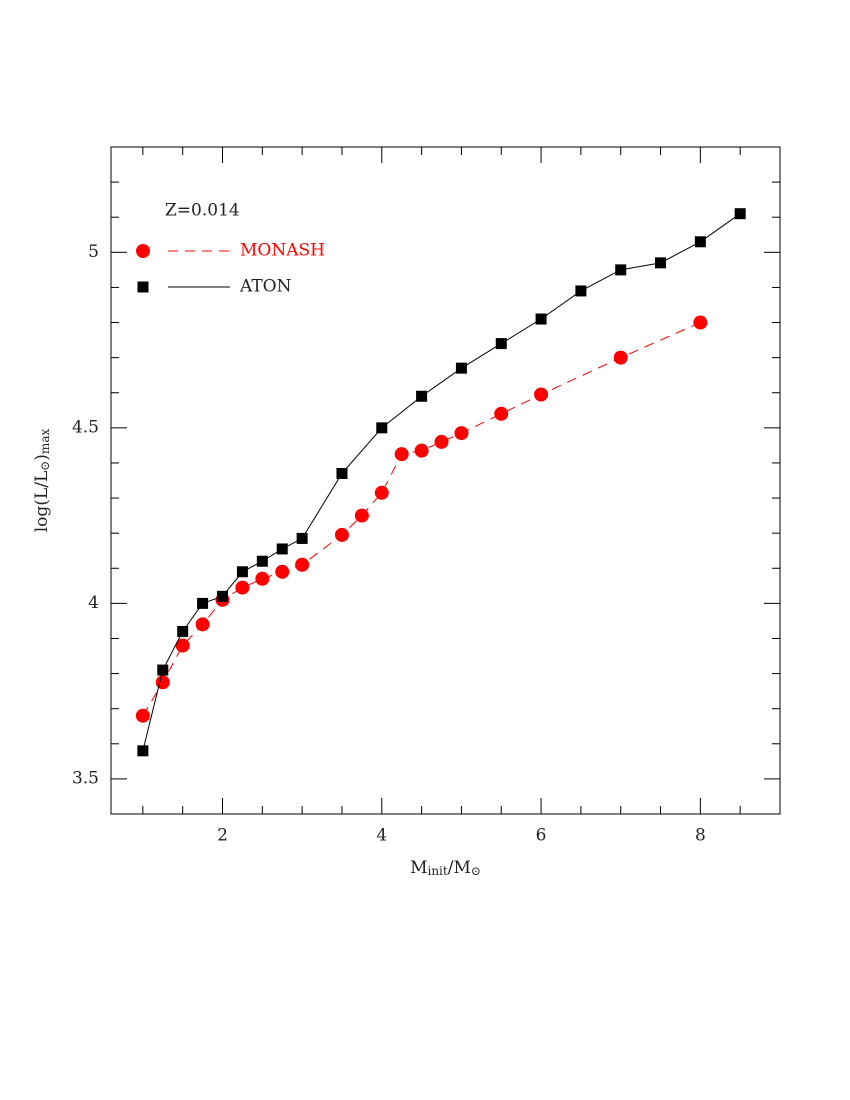 The height and width of the screenshot is (1100, 850). What do you see at coordinates (85, 427) in the screenshot?
I see `y-tick-label: 4.5` at bounding box center [85, 427].